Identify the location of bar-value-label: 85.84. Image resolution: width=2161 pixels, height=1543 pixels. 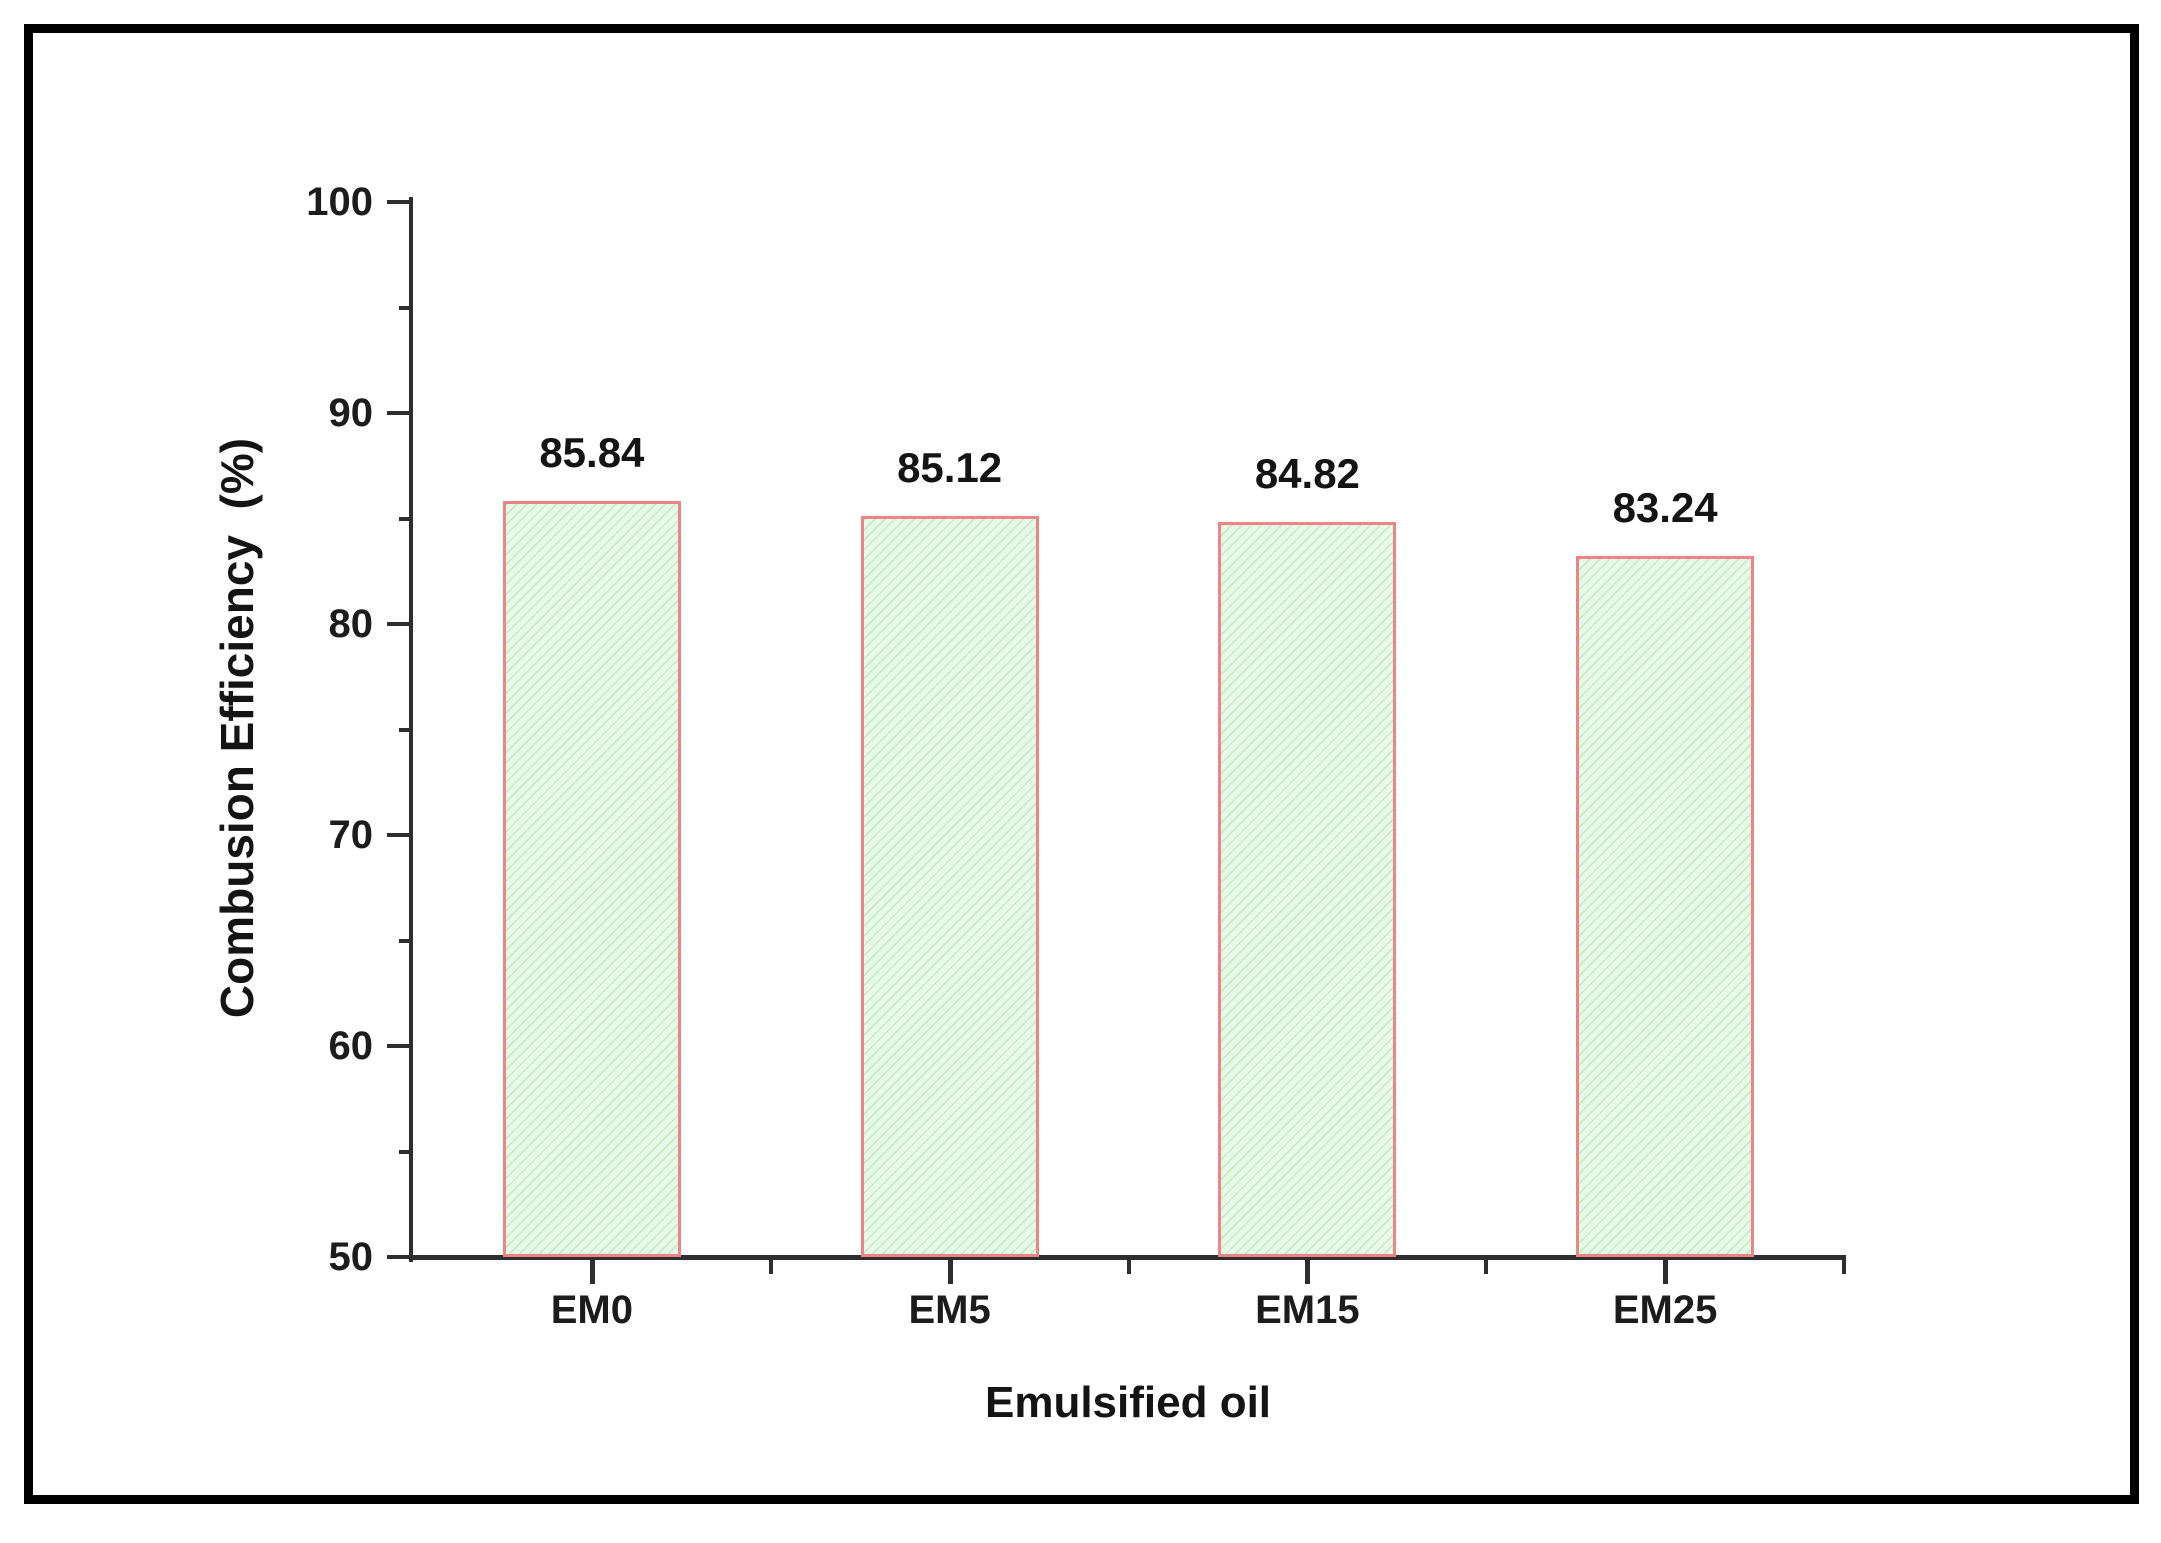
(592, 452).